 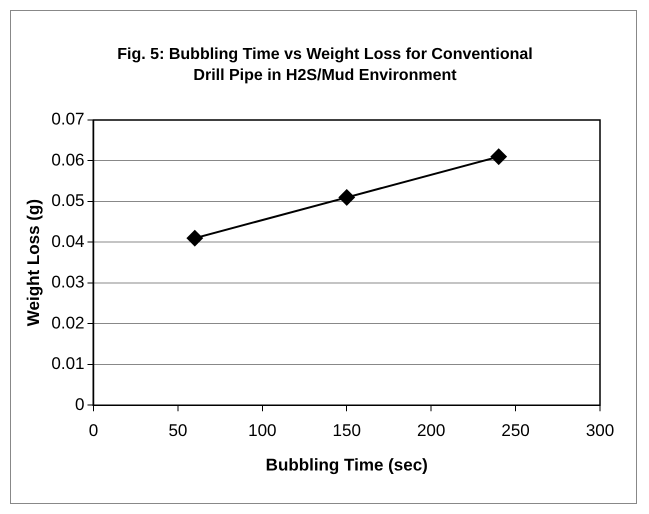 I want to click on x-tick-label: 300, so click(x=600, y=430).